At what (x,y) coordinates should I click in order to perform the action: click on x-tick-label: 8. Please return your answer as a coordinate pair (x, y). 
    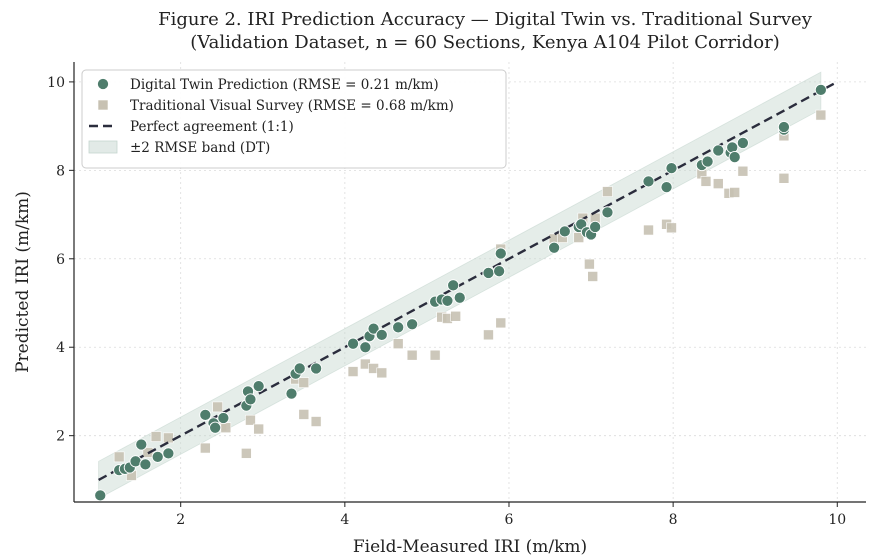
    Looking at the image, I should click on (673, 520).